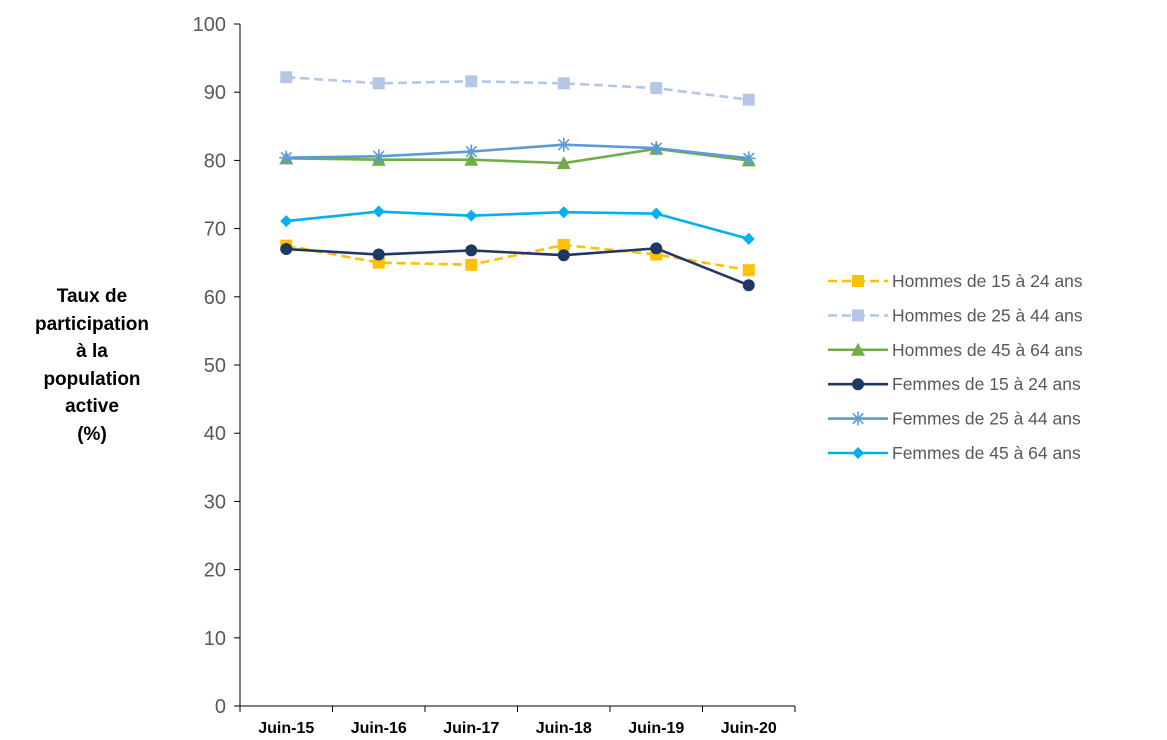 This screenshot has width=1167, height=740. I want to click on x-tick-label: Juin-18, so click(564, 728).